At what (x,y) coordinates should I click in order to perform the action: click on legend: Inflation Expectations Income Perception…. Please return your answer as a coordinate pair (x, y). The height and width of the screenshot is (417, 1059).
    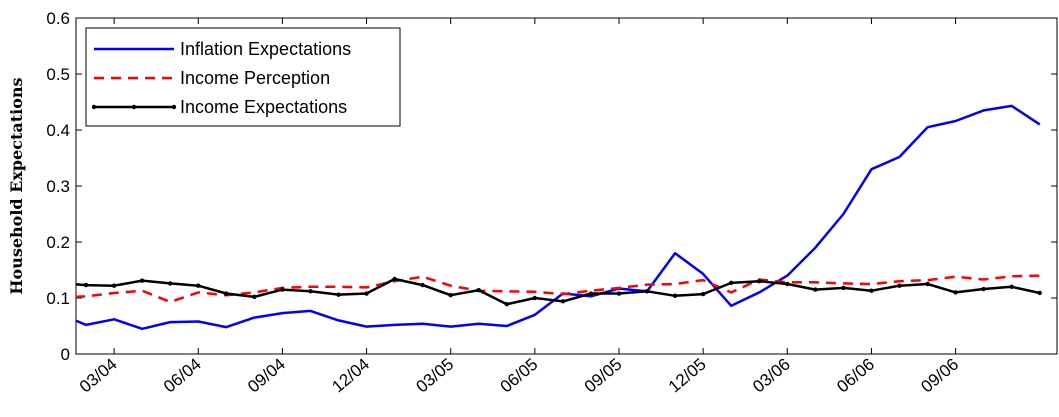
    Looking at the image, I should click on (243, 77).